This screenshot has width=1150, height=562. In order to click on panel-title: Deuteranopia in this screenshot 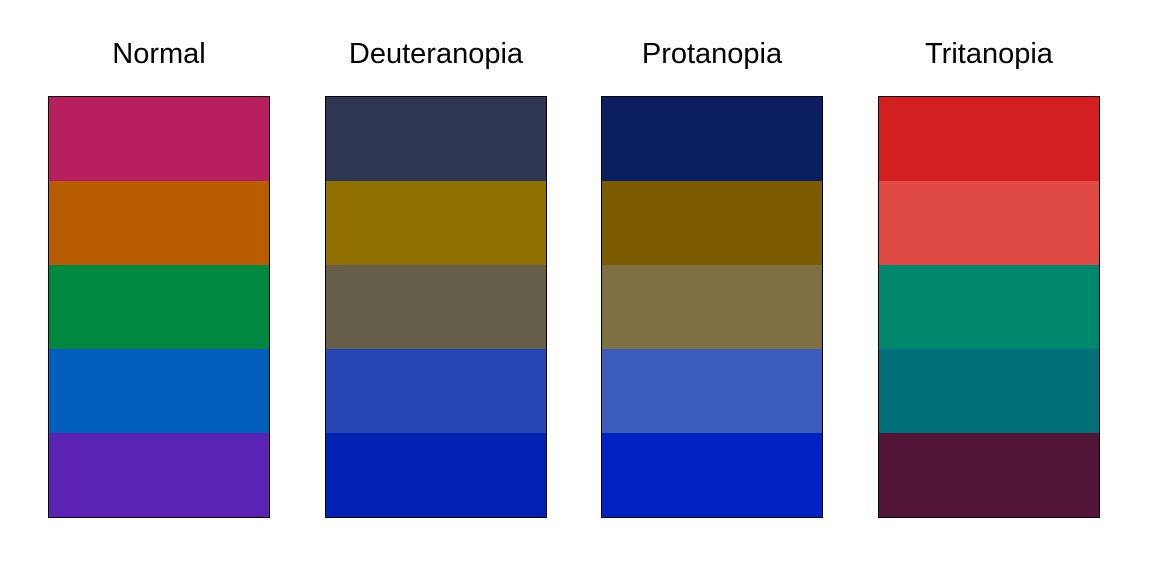, I will do `click(436, 54)`.